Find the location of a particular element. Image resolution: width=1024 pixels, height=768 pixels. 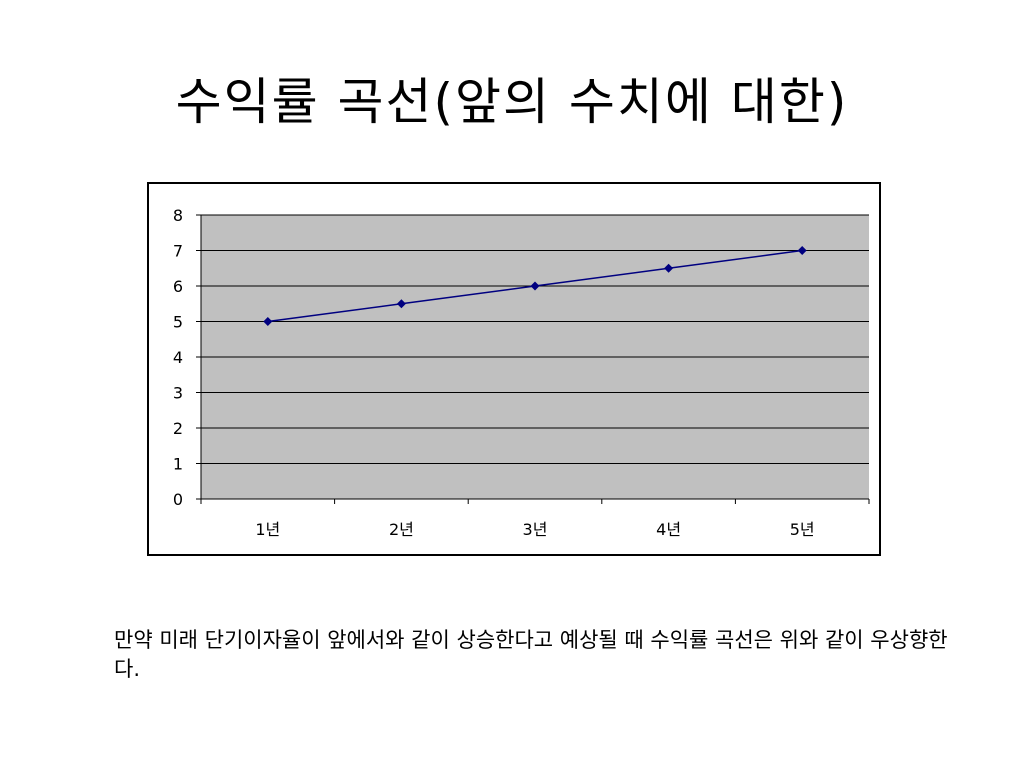

x-tick-label: 3년 is located at coordinates (535, 529).